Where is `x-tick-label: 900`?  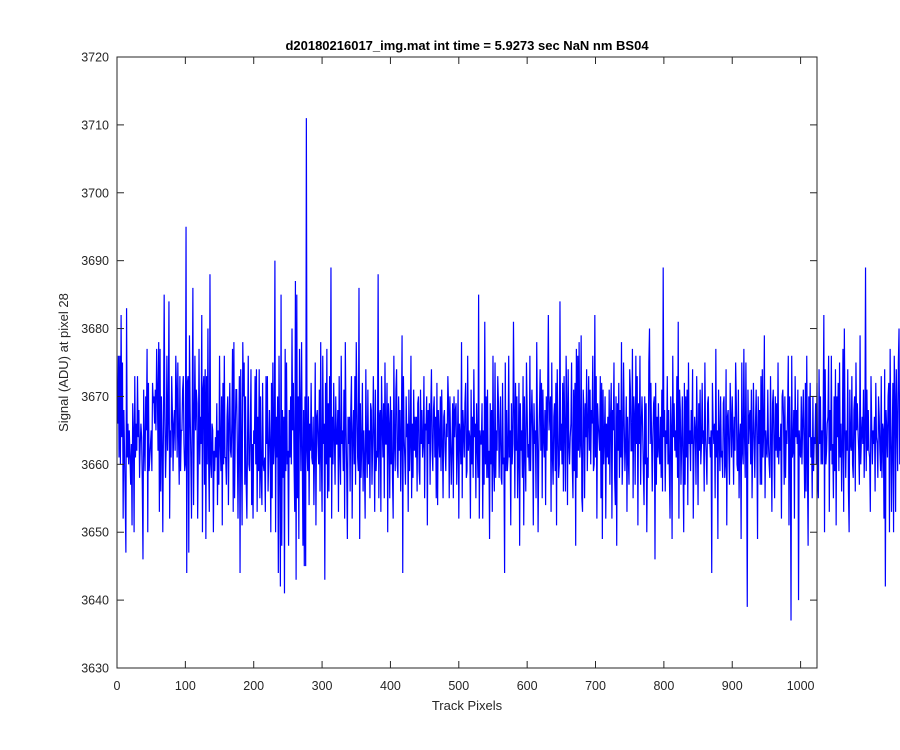
x-tick-label: 900 is located at coordinates (732, 686).